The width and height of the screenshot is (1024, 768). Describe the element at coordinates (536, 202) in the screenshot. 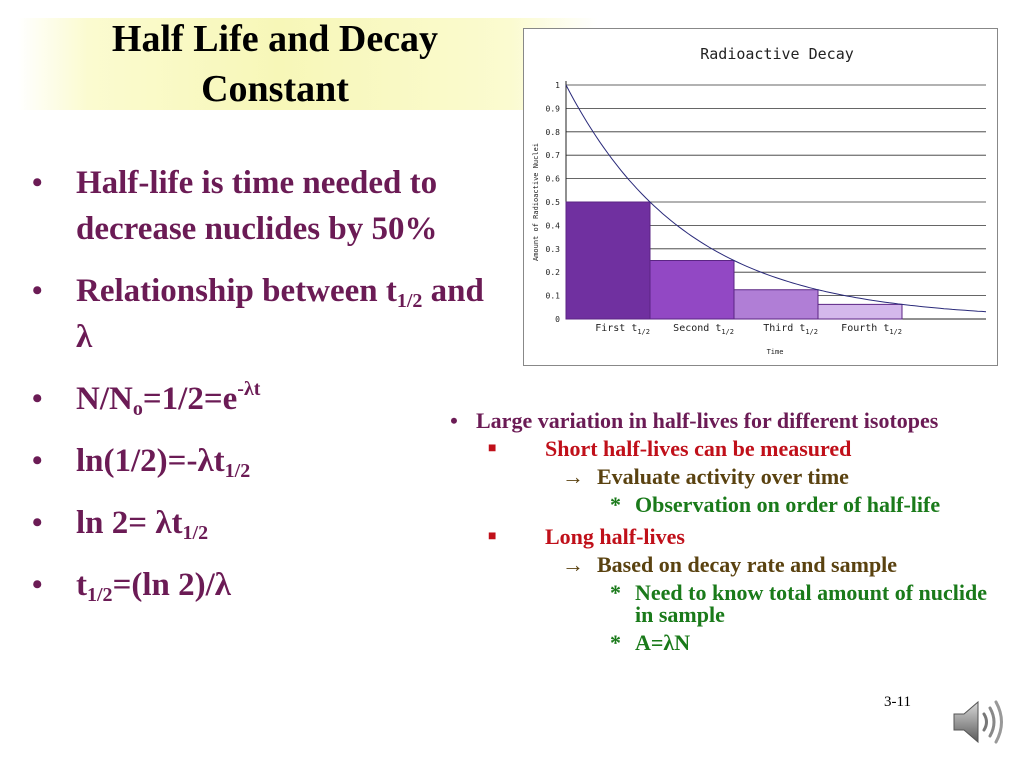

I see `y-axis-label: Amount of Radioactive Nuclei` at that location.